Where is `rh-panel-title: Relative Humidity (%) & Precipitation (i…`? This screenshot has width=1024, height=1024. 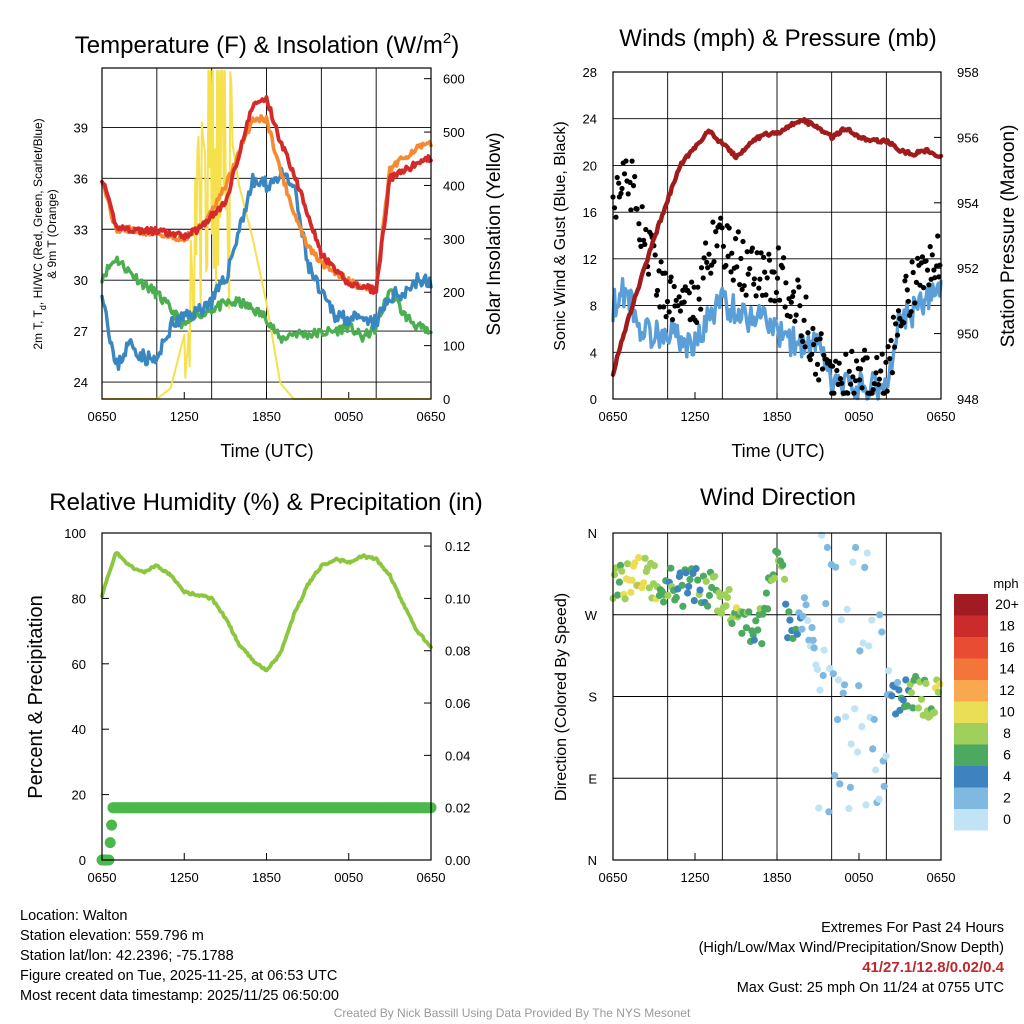 rh-panel-title: Relative Humidity (%) & Precipitation (i… is located at coordinates (265, 502).